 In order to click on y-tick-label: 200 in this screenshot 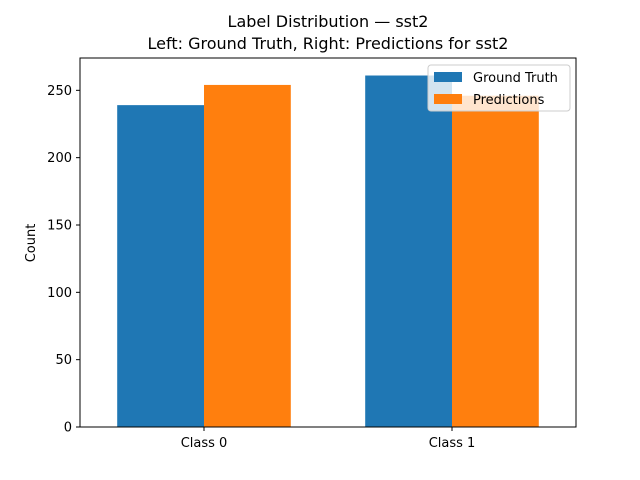, I will do `click(59, 158)`.